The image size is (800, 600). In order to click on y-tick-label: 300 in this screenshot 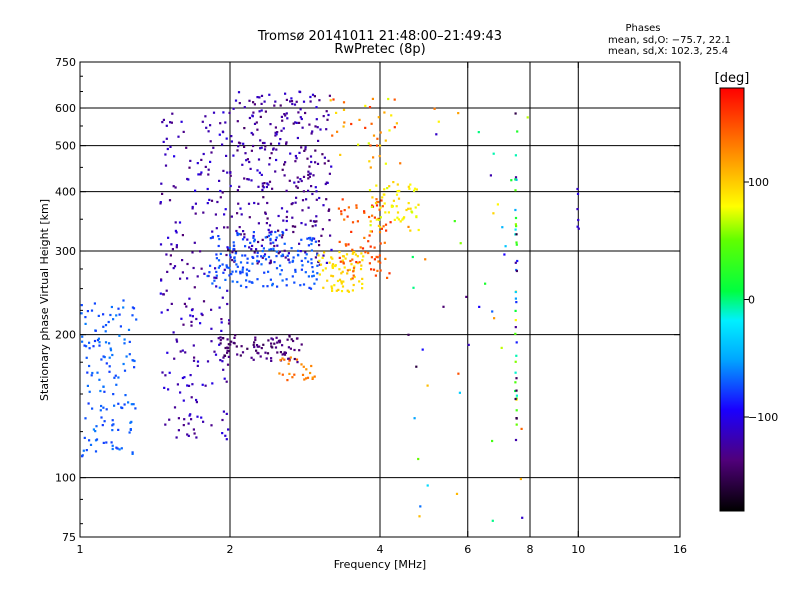, I will do `click(65, 251)`.